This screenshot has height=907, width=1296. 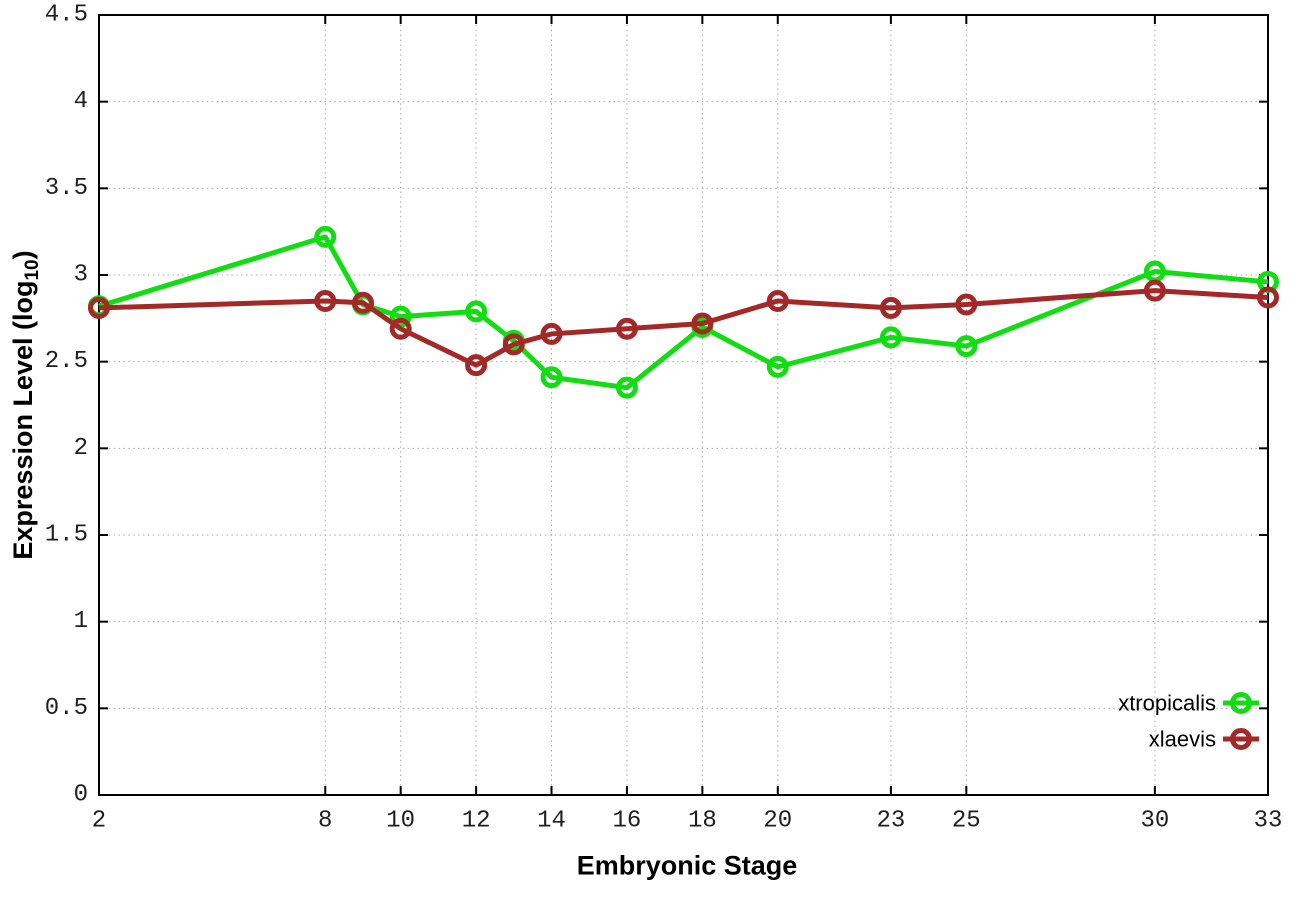 What do you see at coordinates (1241, 739) in the screenshot?
I see `legend-sample-marker-xlaevis` at bounding box center [1241, 739].